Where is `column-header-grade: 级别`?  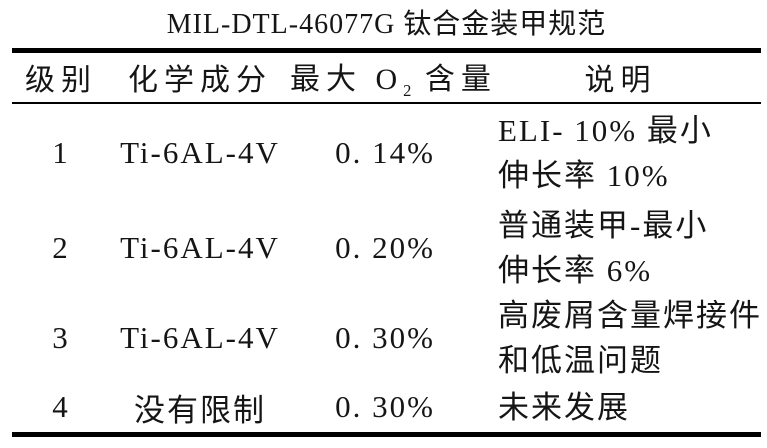
column-header-grade: 级别 is located at coordinates (61, 81).